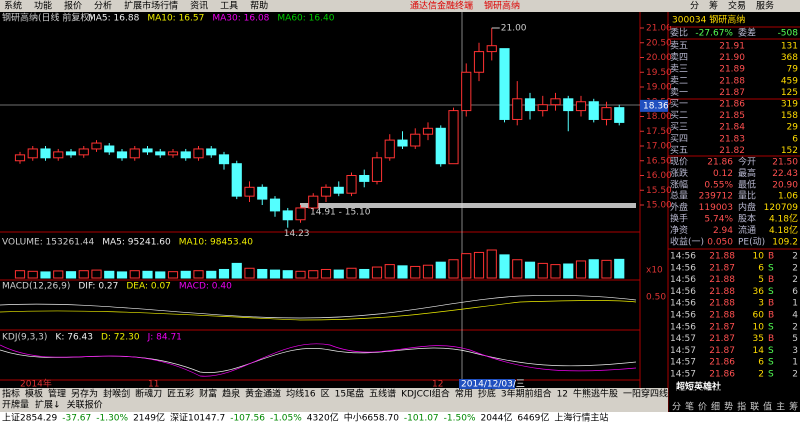 This screenshot has height=425, width=800. What do you see at coordinates (240, 19) in the screenshot?
I see `ma-label: MA30: 16.08` at bounding box center [240, 19].